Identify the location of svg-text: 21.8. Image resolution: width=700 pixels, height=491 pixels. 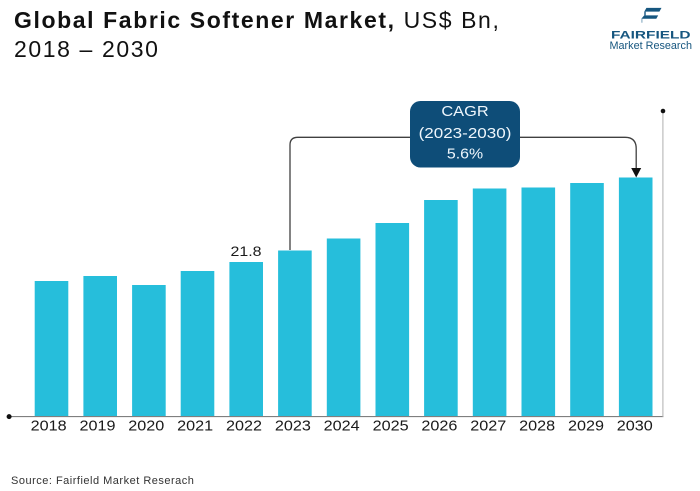
(246, 251).